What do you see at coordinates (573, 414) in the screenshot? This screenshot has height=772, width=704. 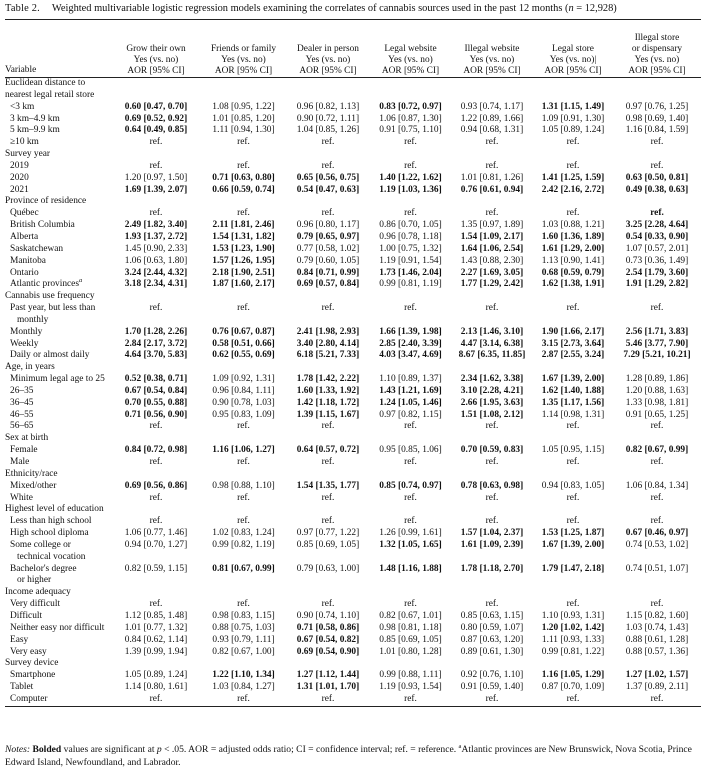 I see `aor-cell: 1.14 [0.98, 1.31]` at bounding box center [573, 414].